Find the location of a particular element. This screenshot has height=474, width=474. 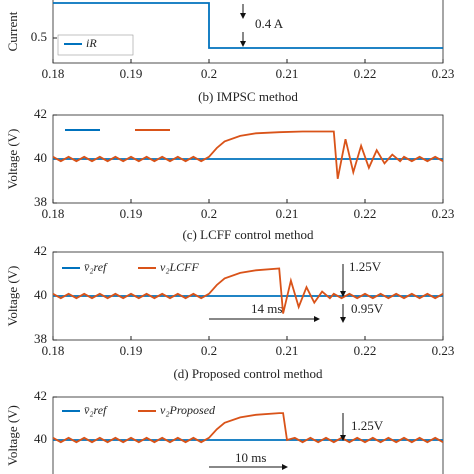

plot-frame is located at coordinates (248, 32).